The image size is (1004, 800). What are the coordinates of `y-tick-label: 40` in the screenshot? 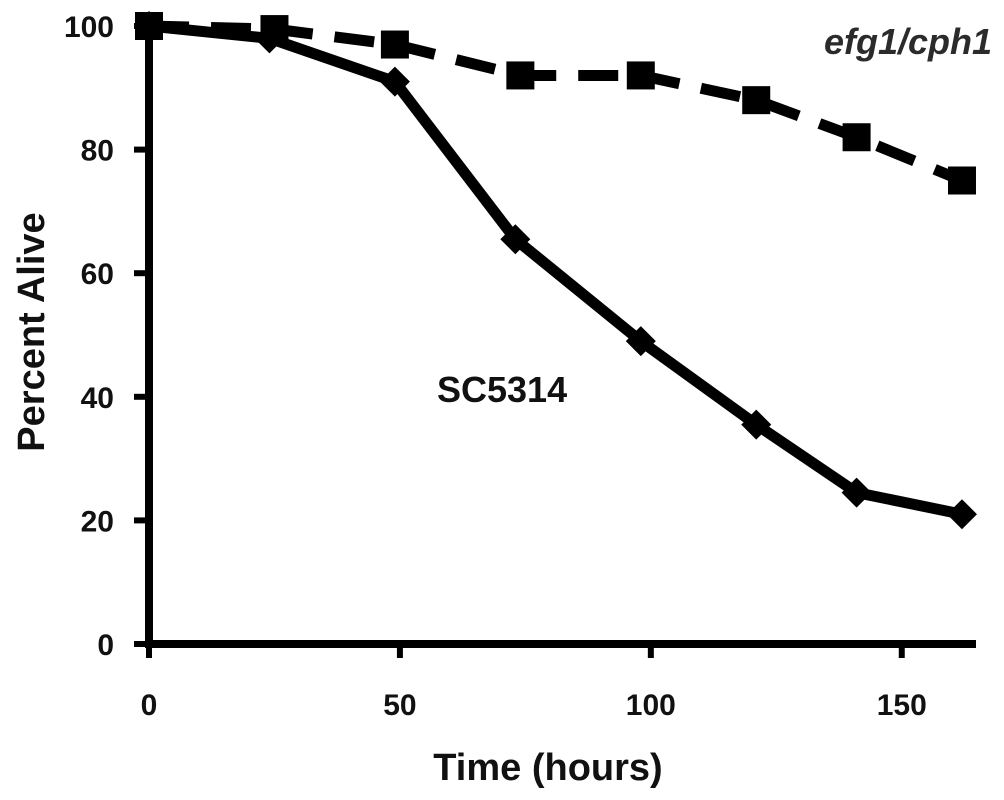 It's located at (97, 398).